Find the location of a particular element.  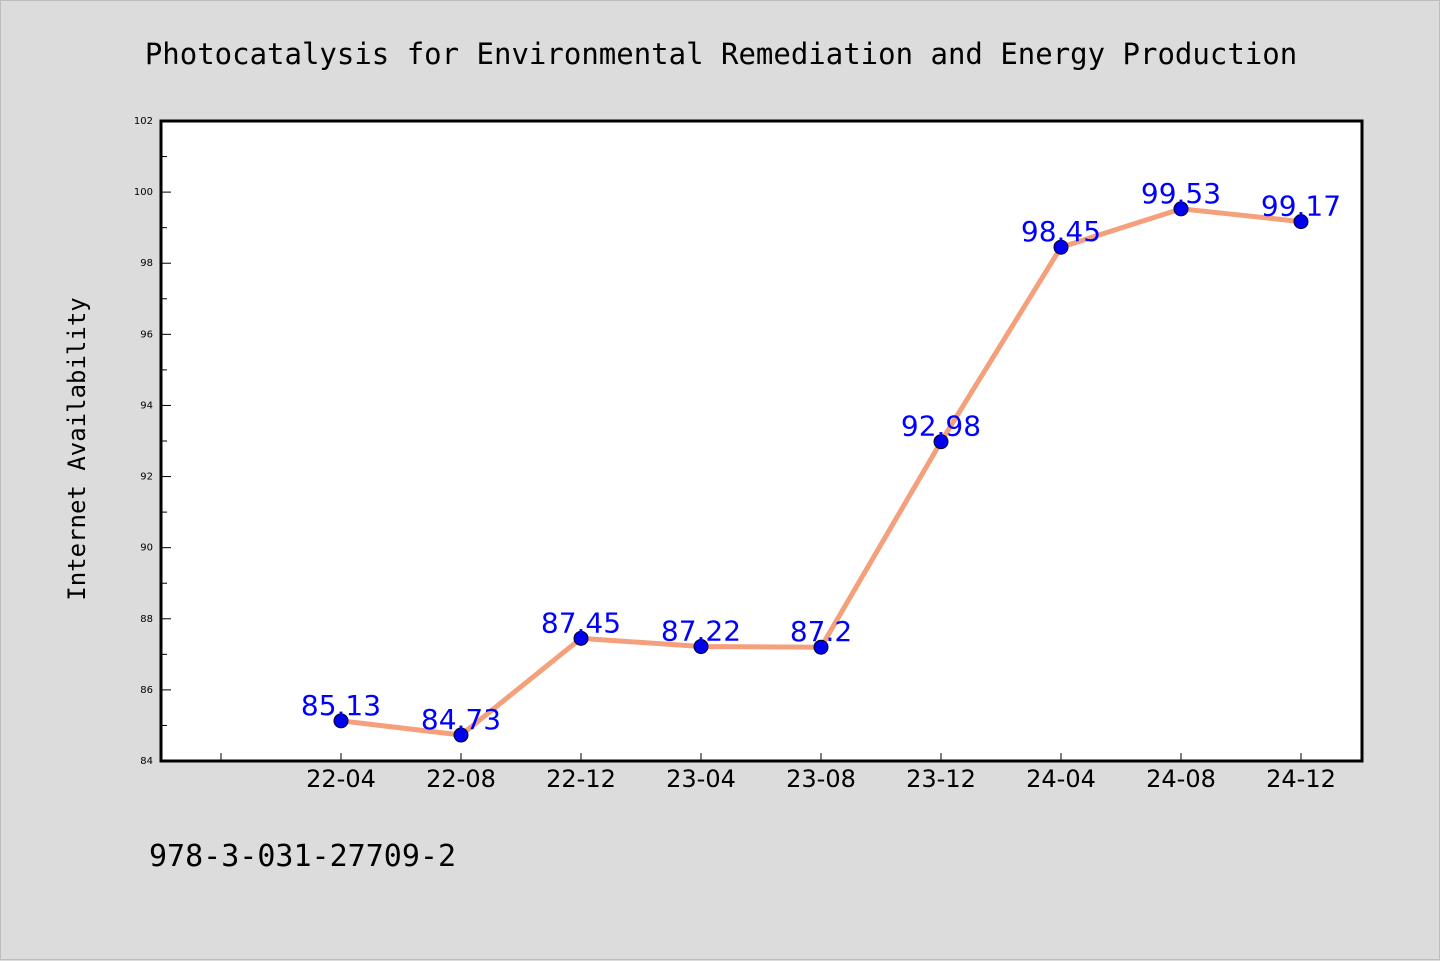

y-tick-label: 96 is located at coordinates (146, 334).